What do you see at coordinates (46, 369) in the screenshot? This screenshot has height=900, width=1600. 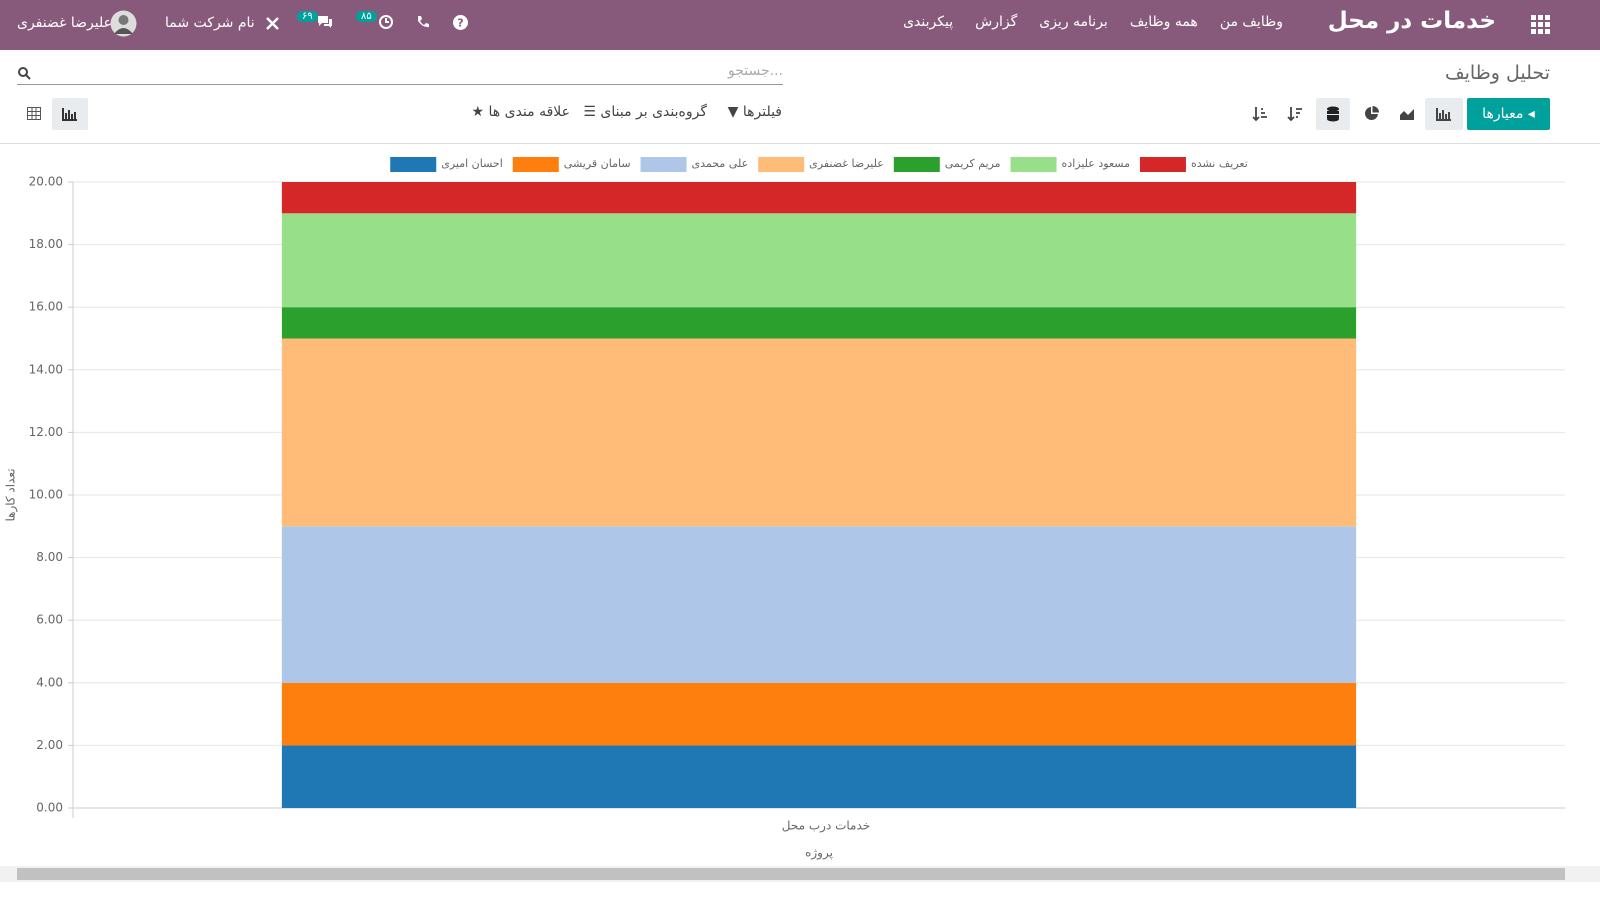 I see `y-tick-label: 14.00` at bounding box center [46, 369].